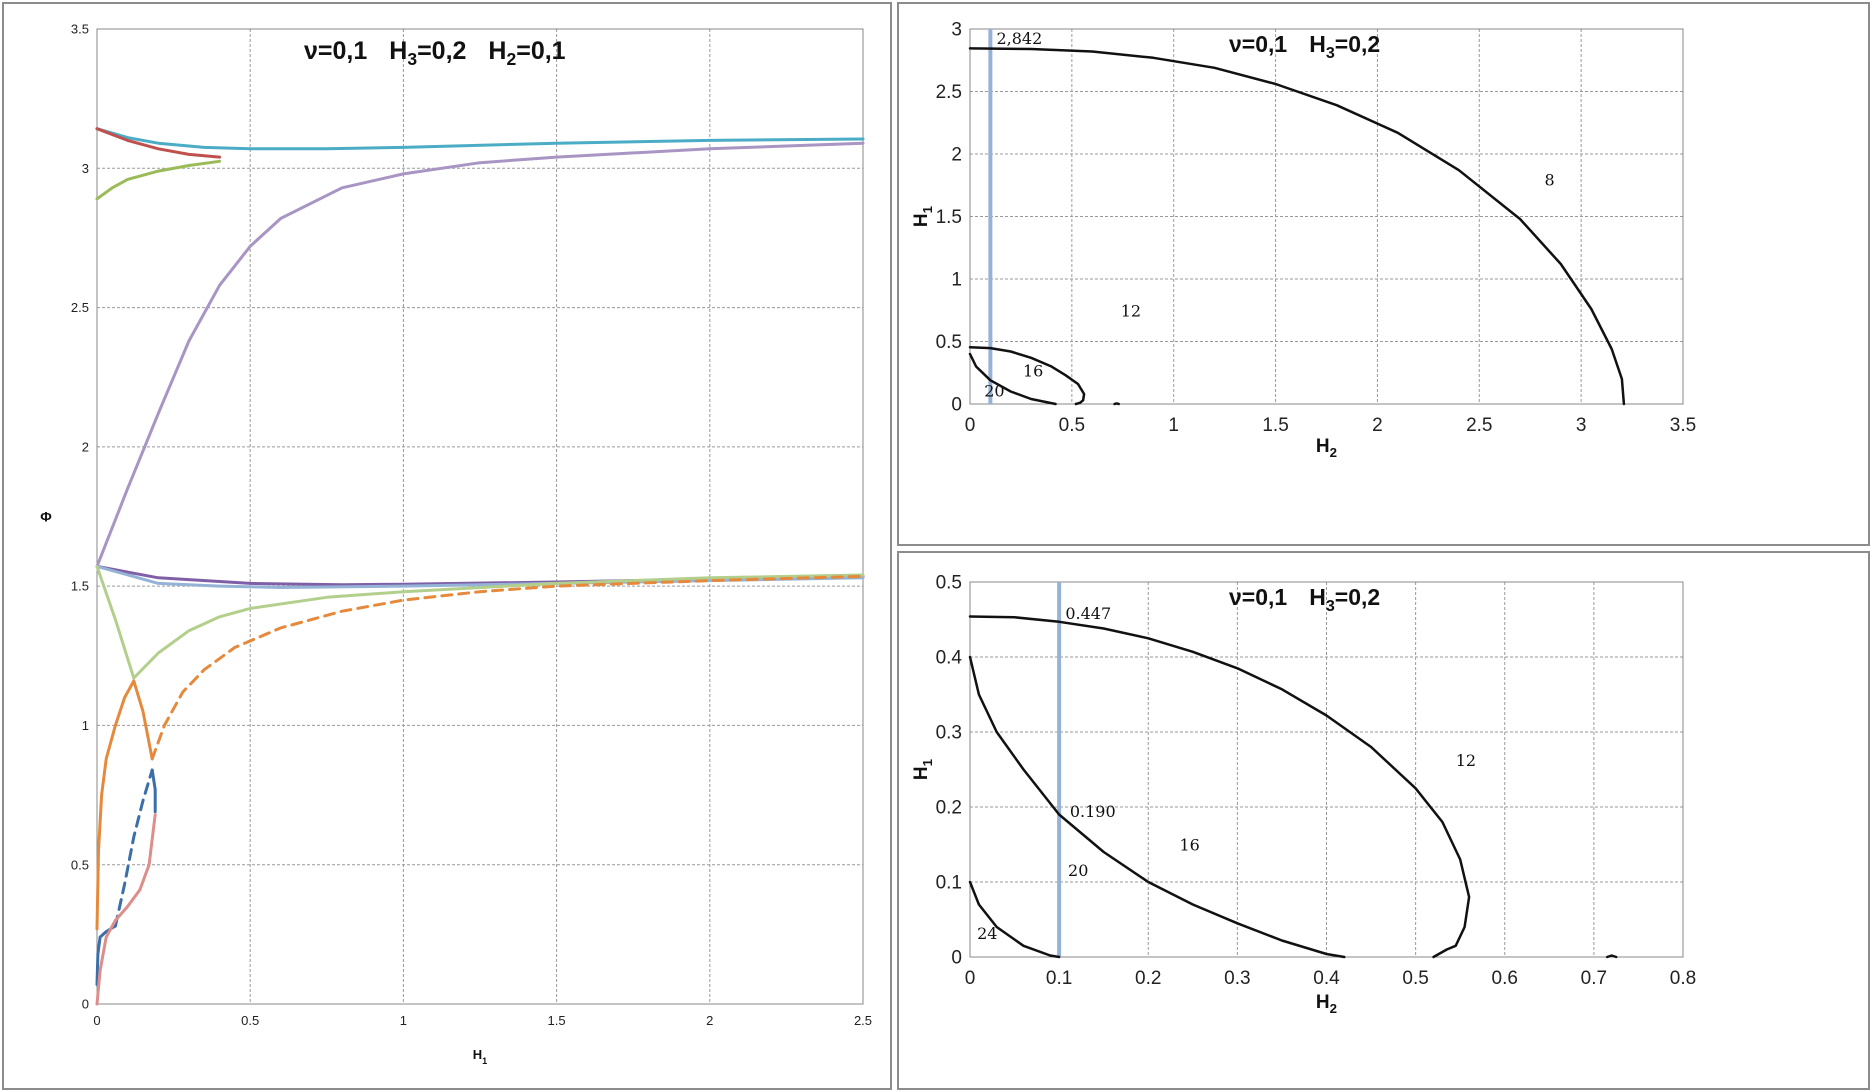 This screenshot has width=1872, height=1092. I want to click on x-tick-label: 0.2, so click(1148, 978).